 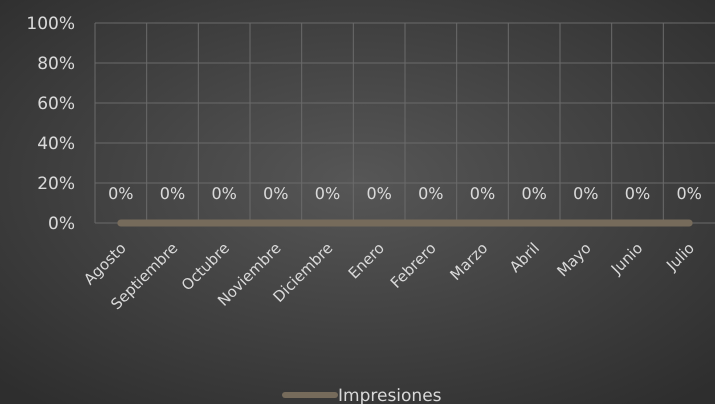 I want to click on y-tick-label: 100%, so click(x=50, y=24).